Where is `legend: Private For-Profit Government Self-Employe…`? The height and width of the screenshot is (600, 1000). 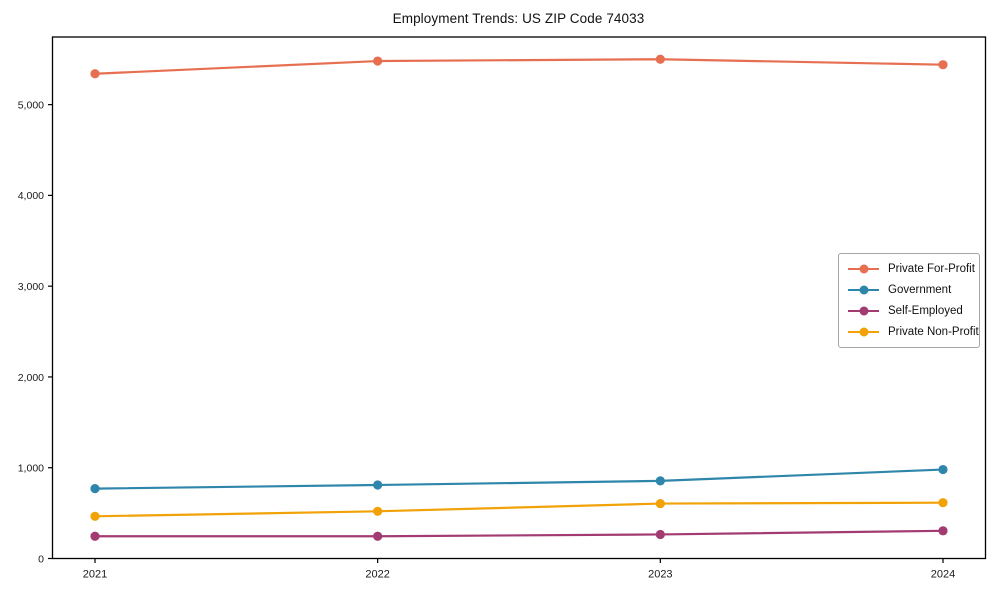
legend: Private For-Profit Government Self-Employe… is located at coordinates (909, 300).